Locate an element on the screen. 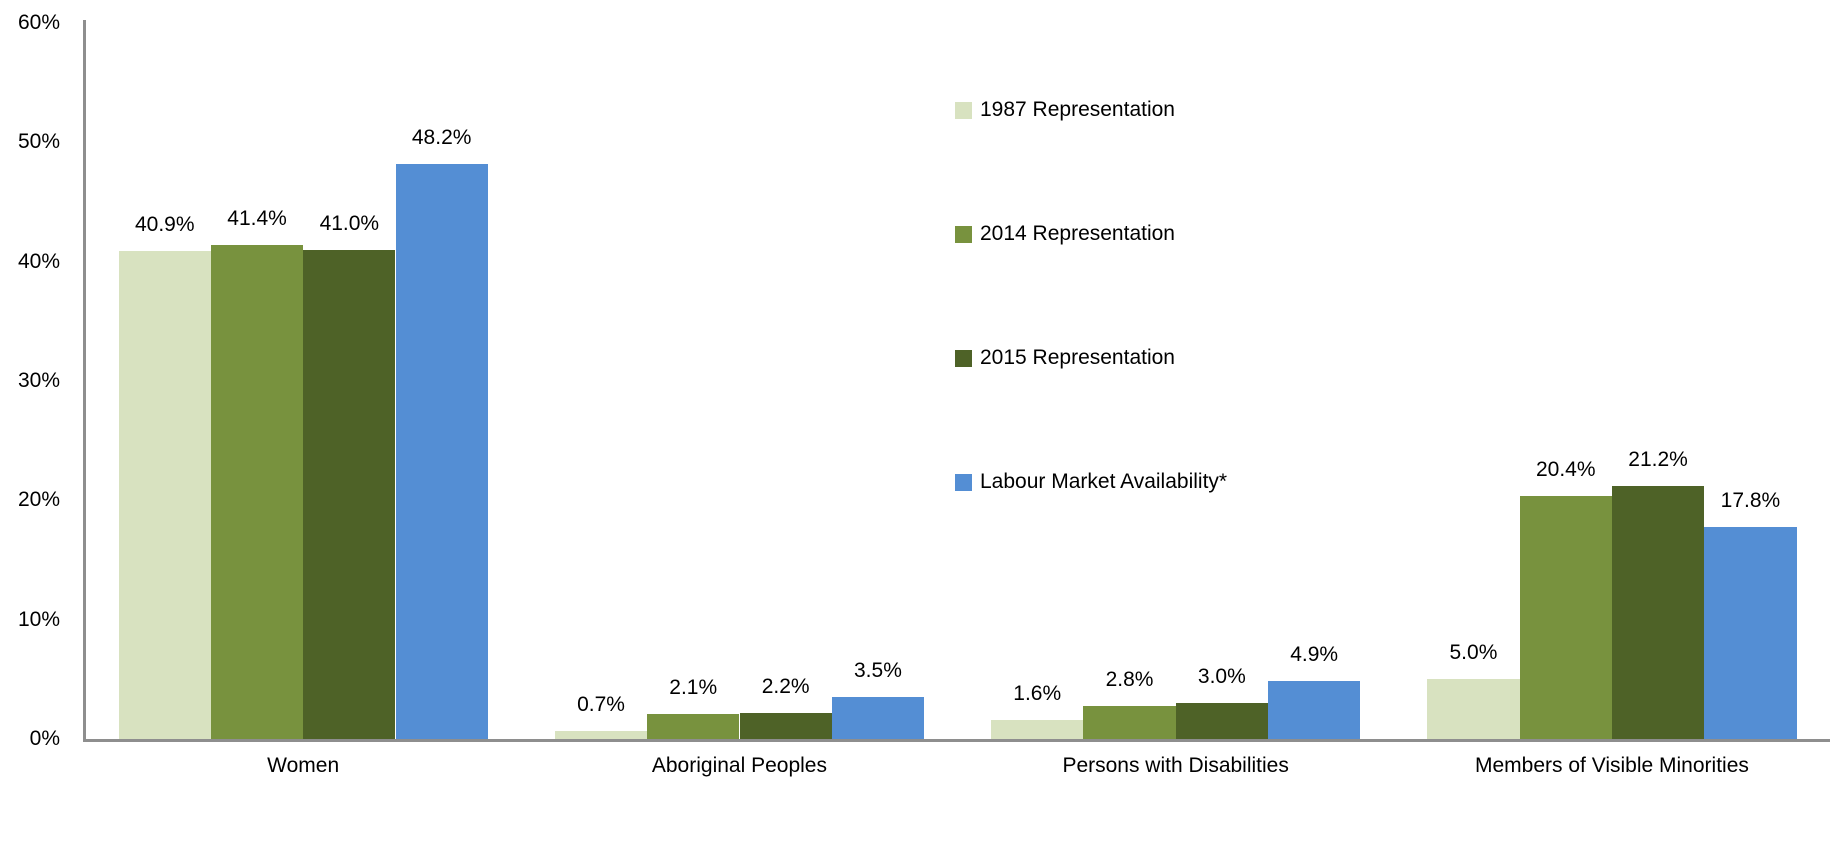  y-tick-label-60: 60% is located at coordinates (38, 23).